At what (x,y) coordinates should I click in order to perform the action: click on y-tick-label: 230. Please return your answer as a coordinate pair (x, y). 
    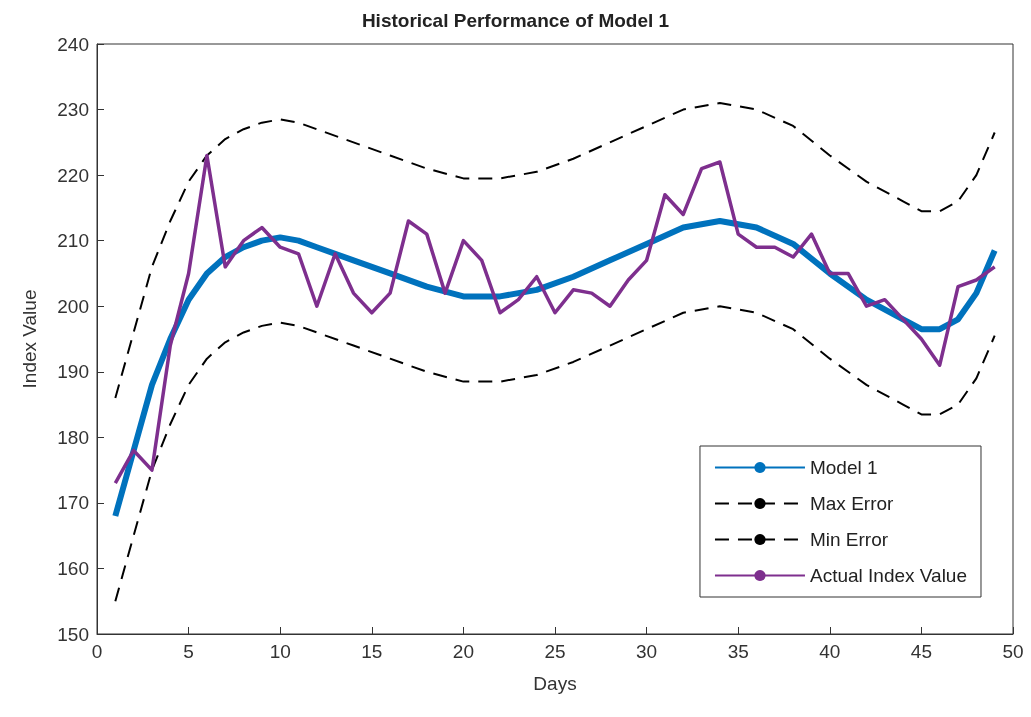
    Looking at the image, I should click on (73, 110).